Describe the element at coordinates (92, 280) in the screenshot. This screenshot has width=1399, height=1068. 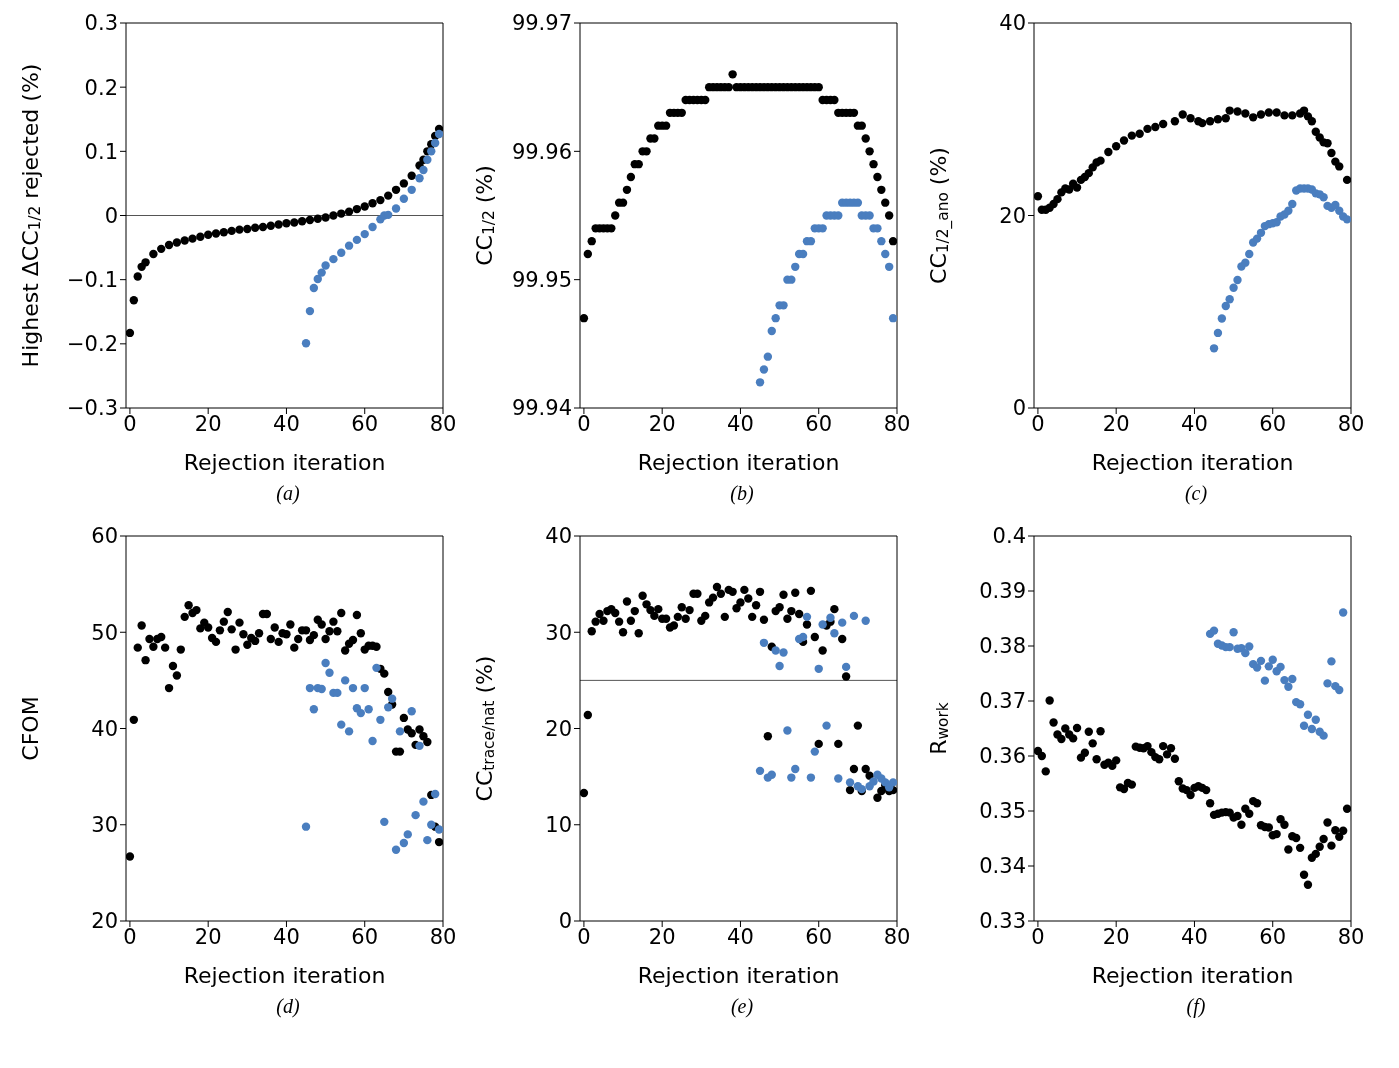
I see `y-tick-label: −0.1` at that location.